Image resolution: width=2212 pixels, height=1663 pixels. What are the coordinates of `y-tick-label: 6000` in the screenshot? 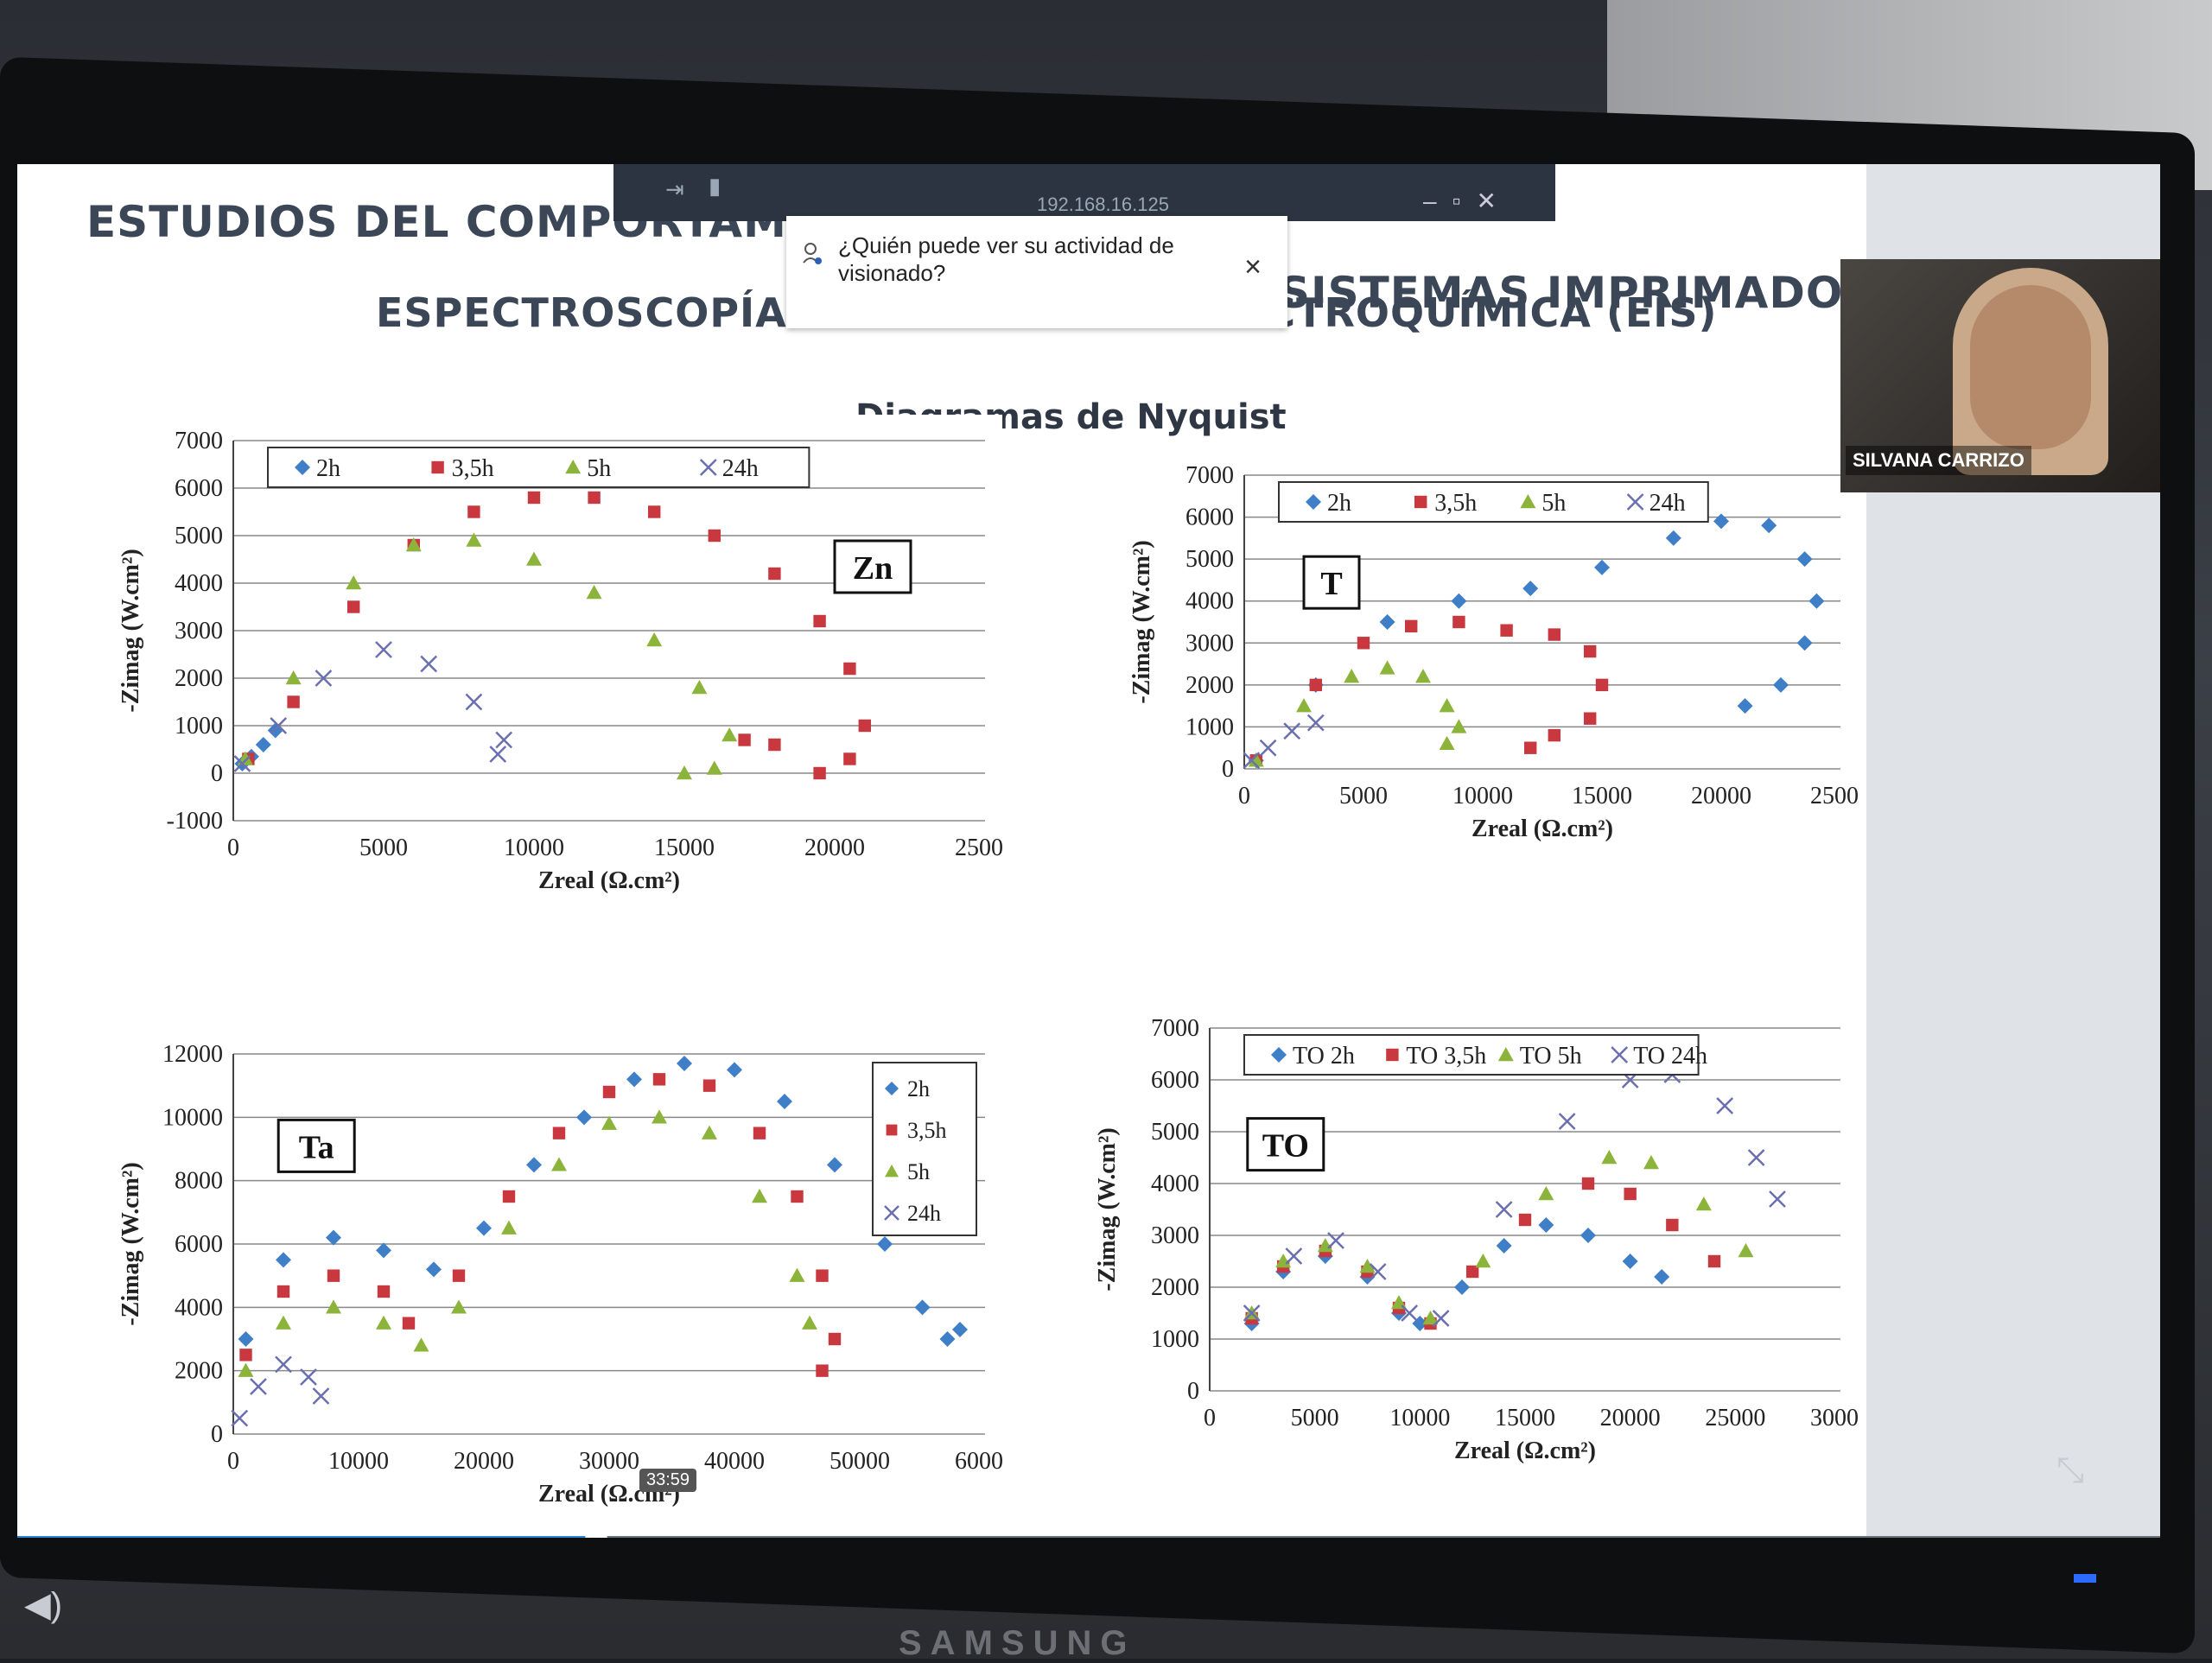 It's located at (1175, 1080).